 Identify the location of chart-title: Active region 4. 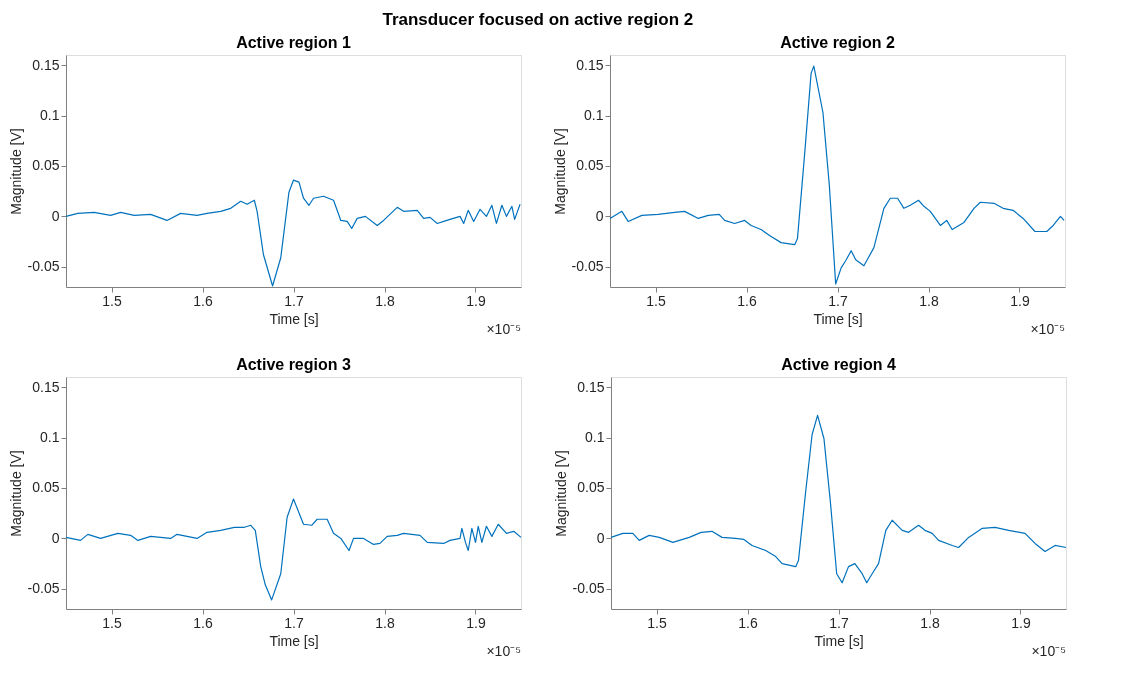
(838, 364).